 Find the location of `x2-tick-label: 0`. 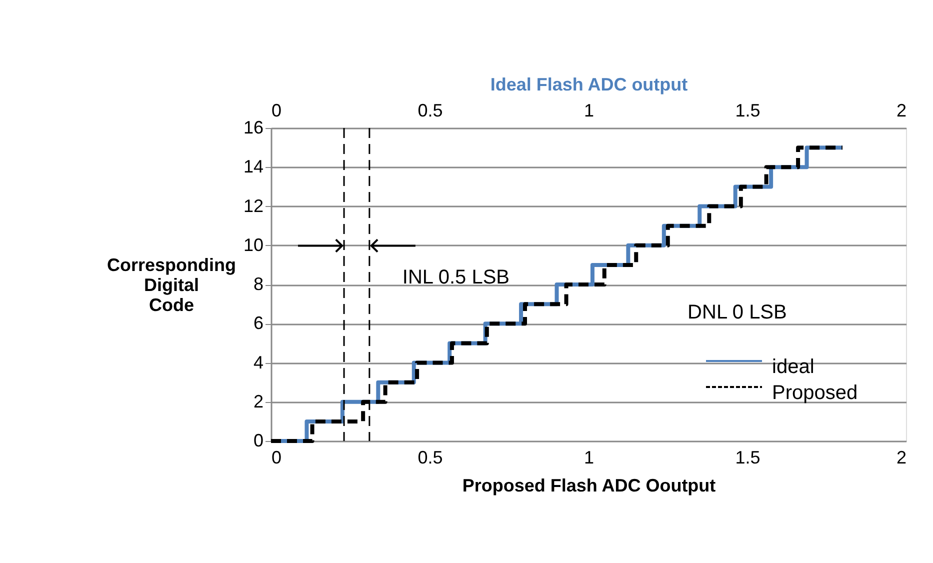

x2-tick-label: 0 is located at coordinates (277, 110).